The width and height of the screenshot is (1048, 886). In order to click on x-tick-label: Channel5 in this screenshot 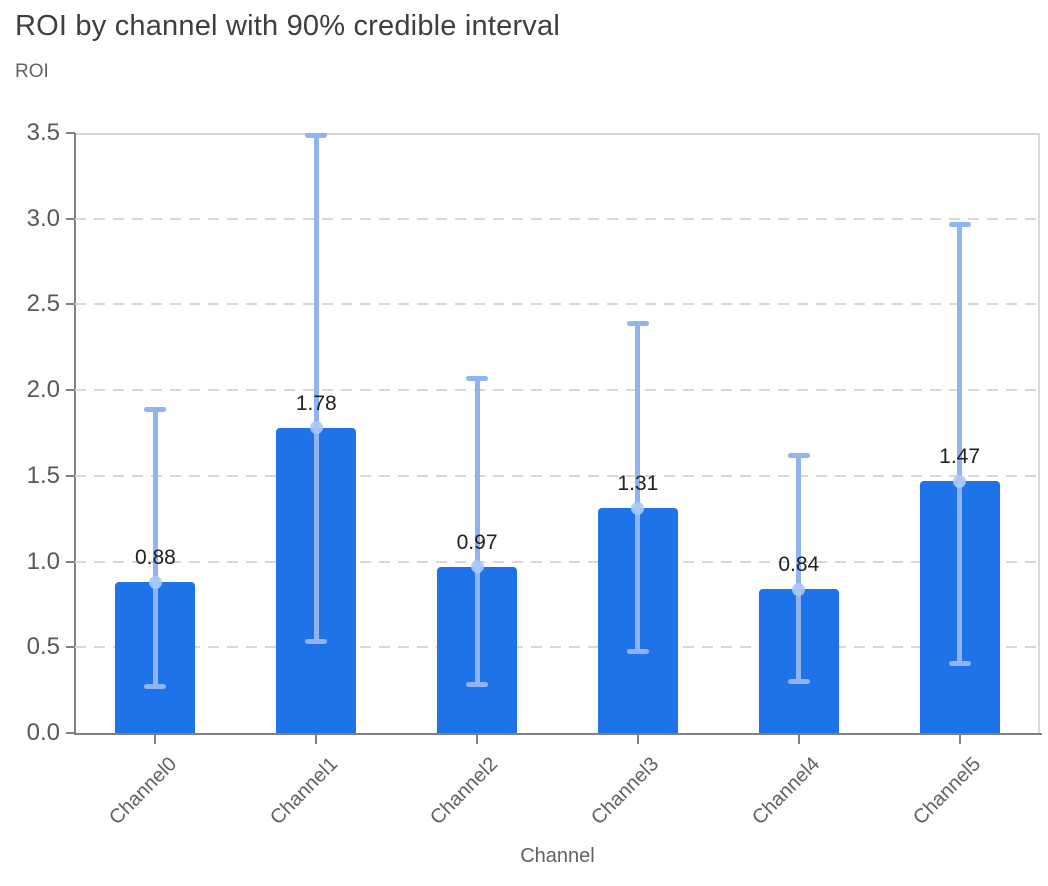, I will do `click(947, 791)`.